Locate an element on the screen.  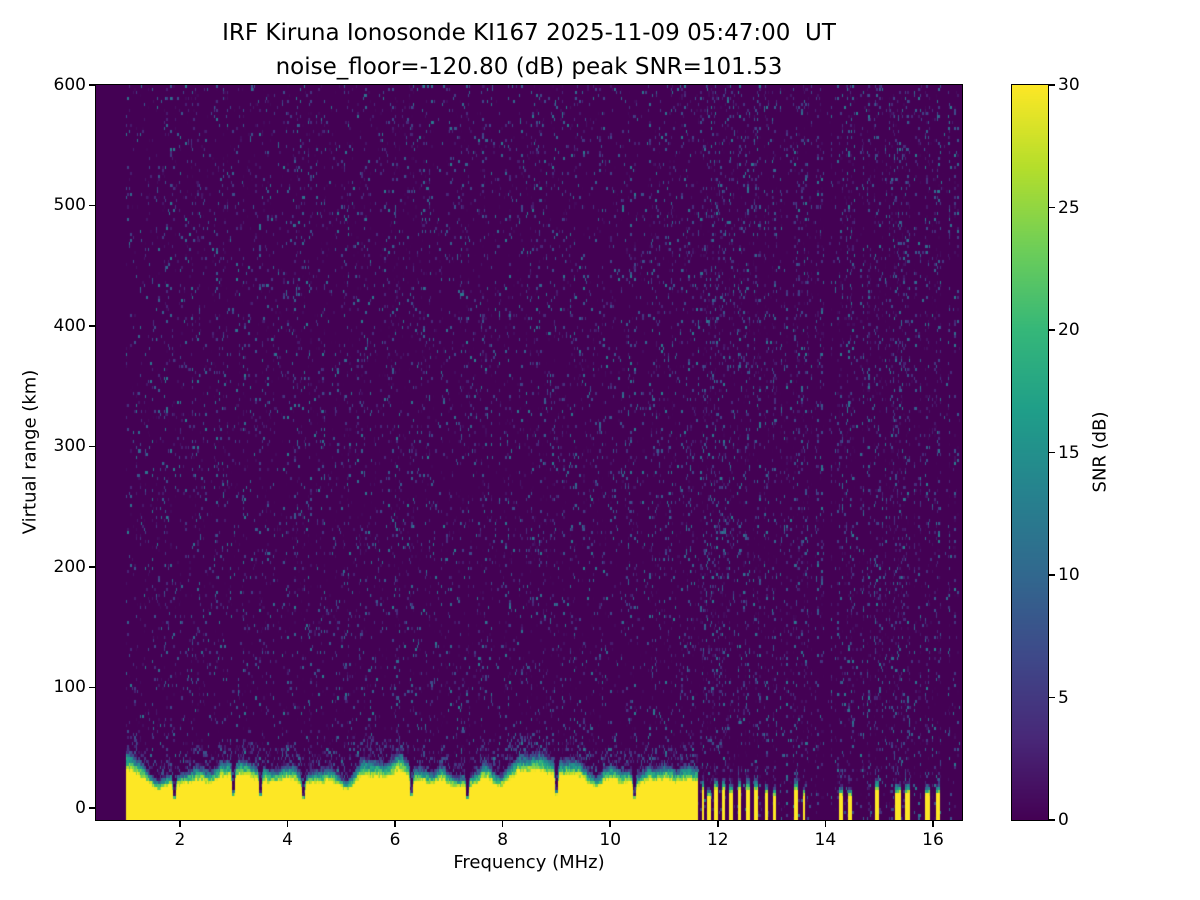
x-tick-label: 4 is located at coordinates (287, 840).